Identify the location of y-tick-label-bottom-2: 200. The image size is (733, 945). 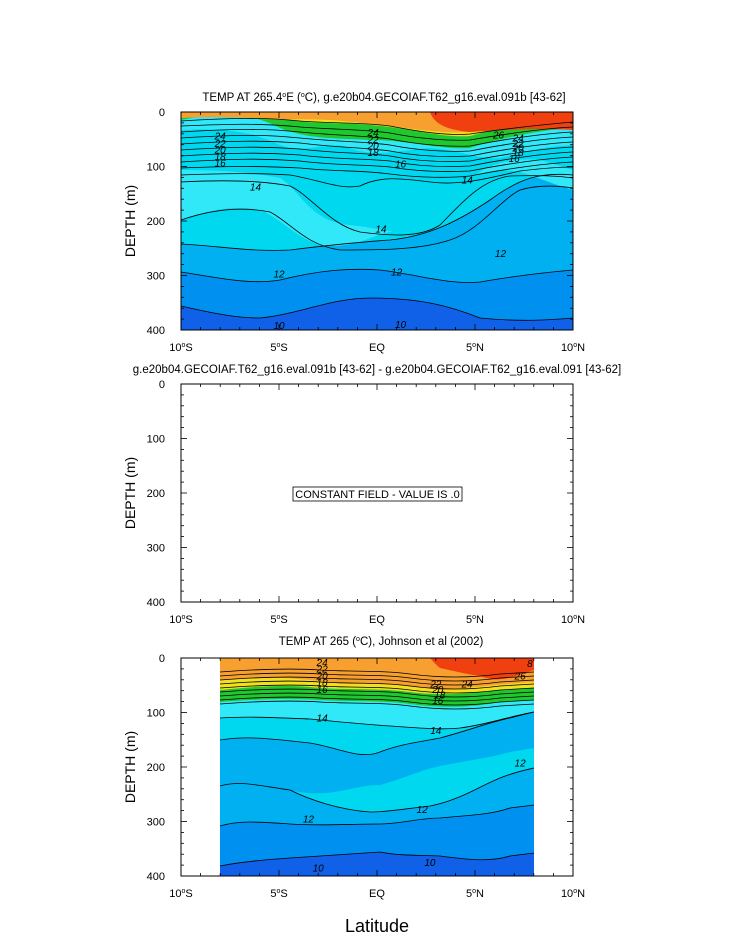
(156, 768).